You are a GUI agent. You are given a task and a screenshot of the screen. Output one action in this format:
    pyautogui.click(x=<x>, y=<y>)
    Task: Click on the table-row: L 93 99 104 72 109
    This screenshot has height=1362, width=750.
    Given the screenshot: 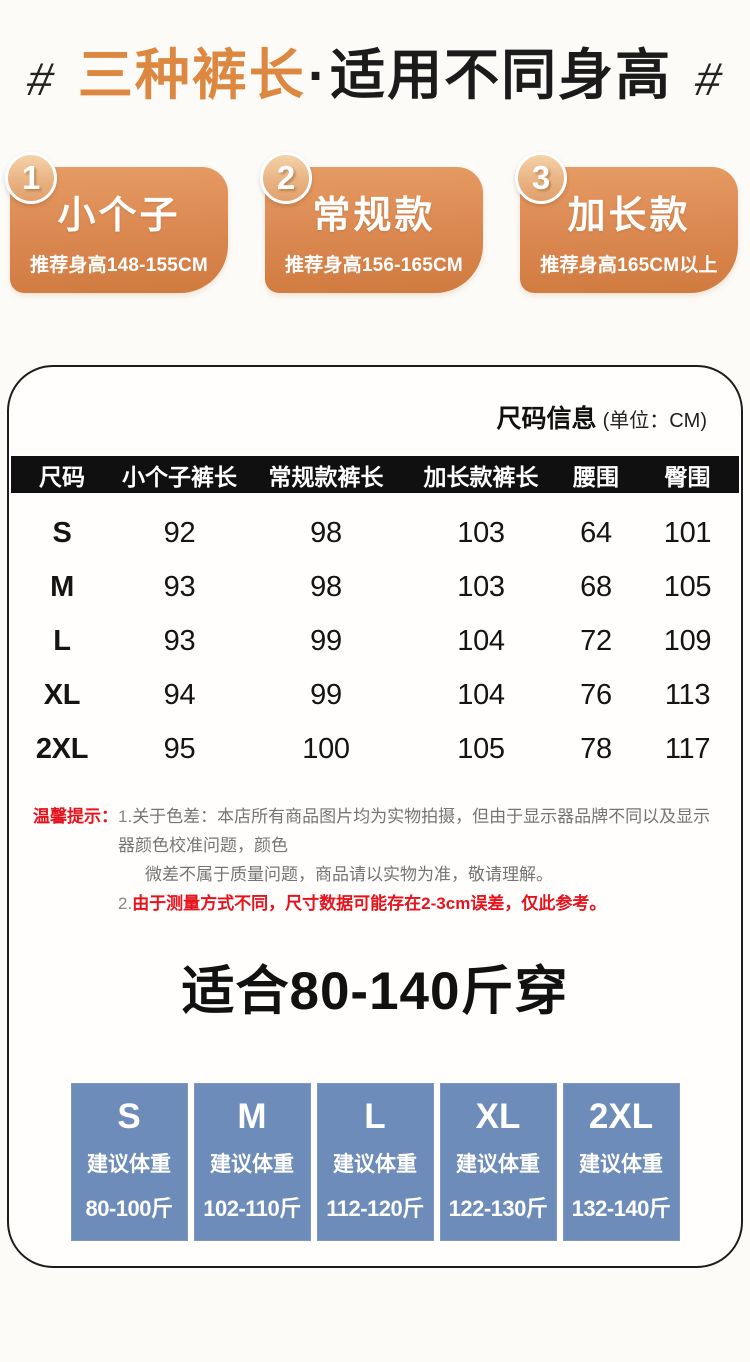 What is the action you would take?
    pyautogui.click(x=375, y=641)
    